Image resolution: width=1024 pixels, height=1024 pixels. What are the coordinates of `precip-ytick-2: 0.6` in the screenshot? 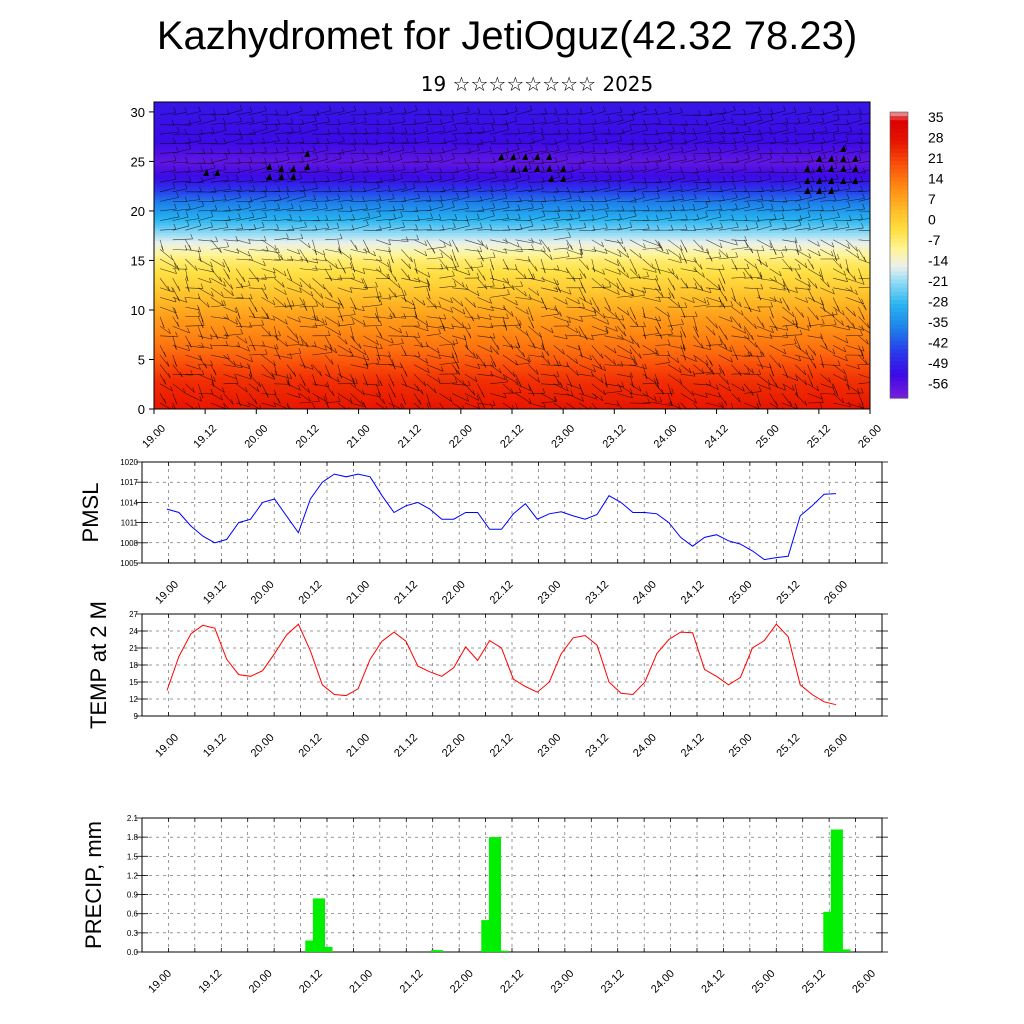 It's located at (133, 914).